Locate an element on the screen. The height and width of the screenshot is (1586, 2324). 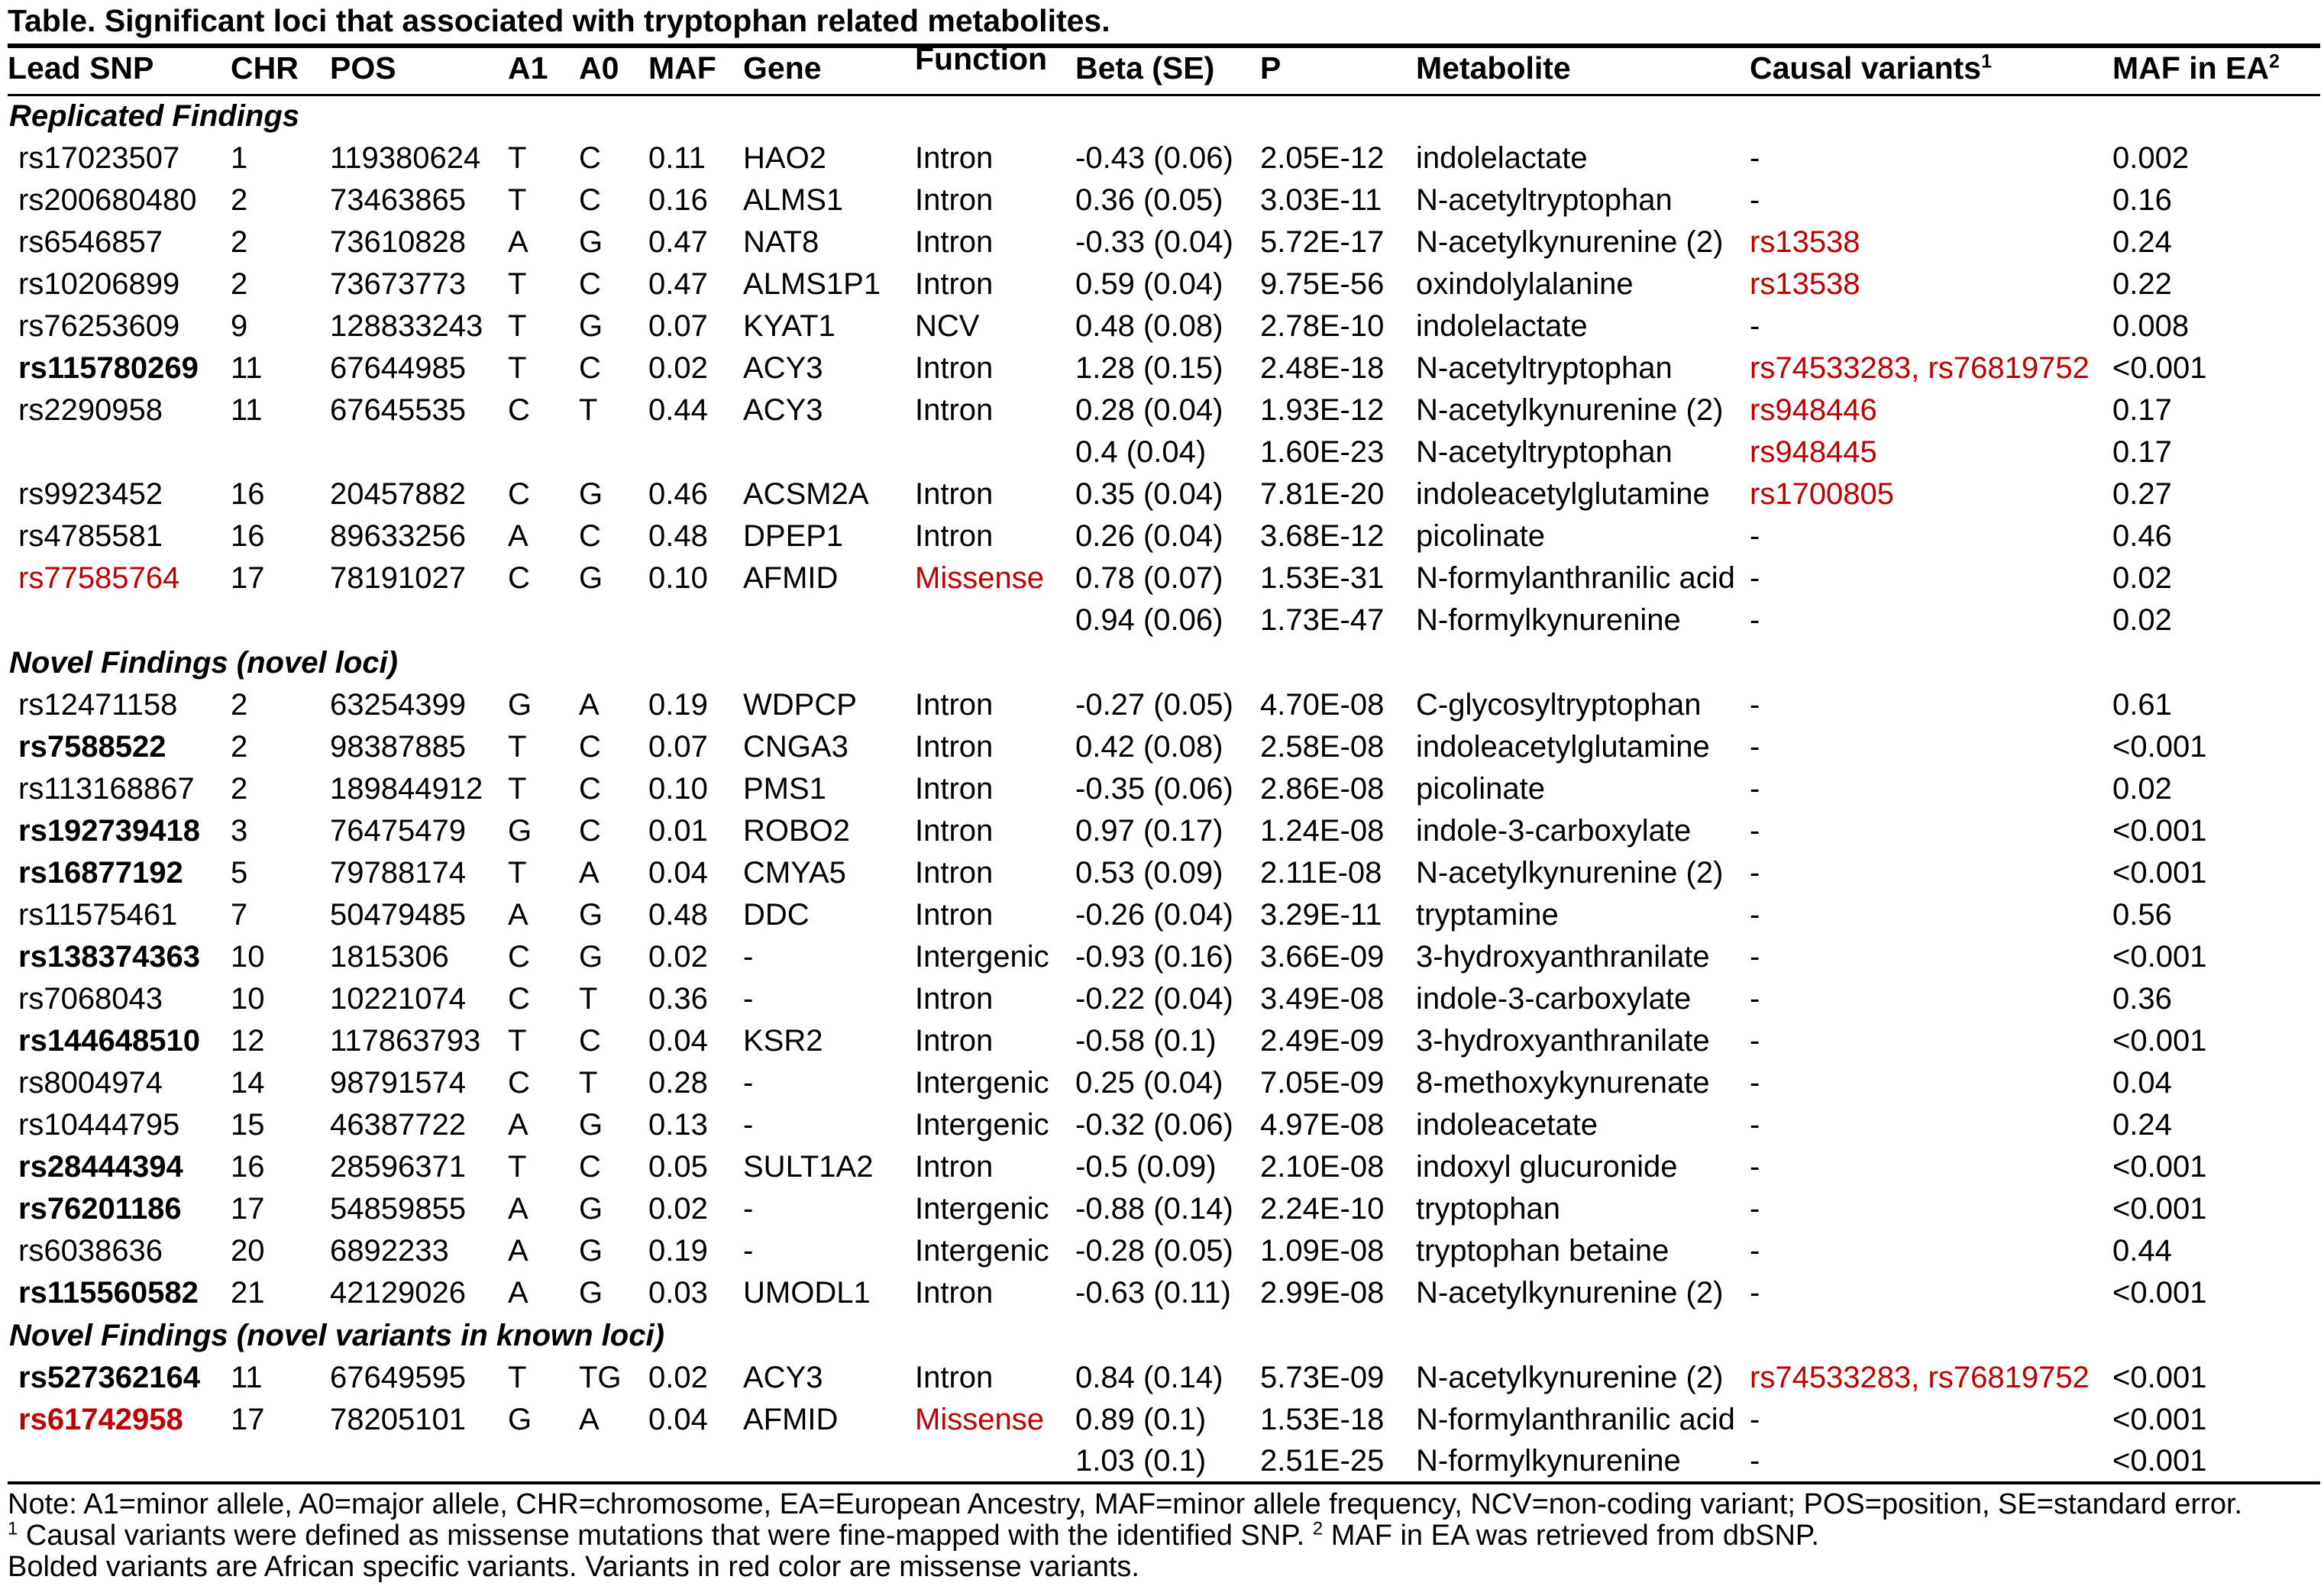
cell-chr: 2 is located at coordinates (280, 705).